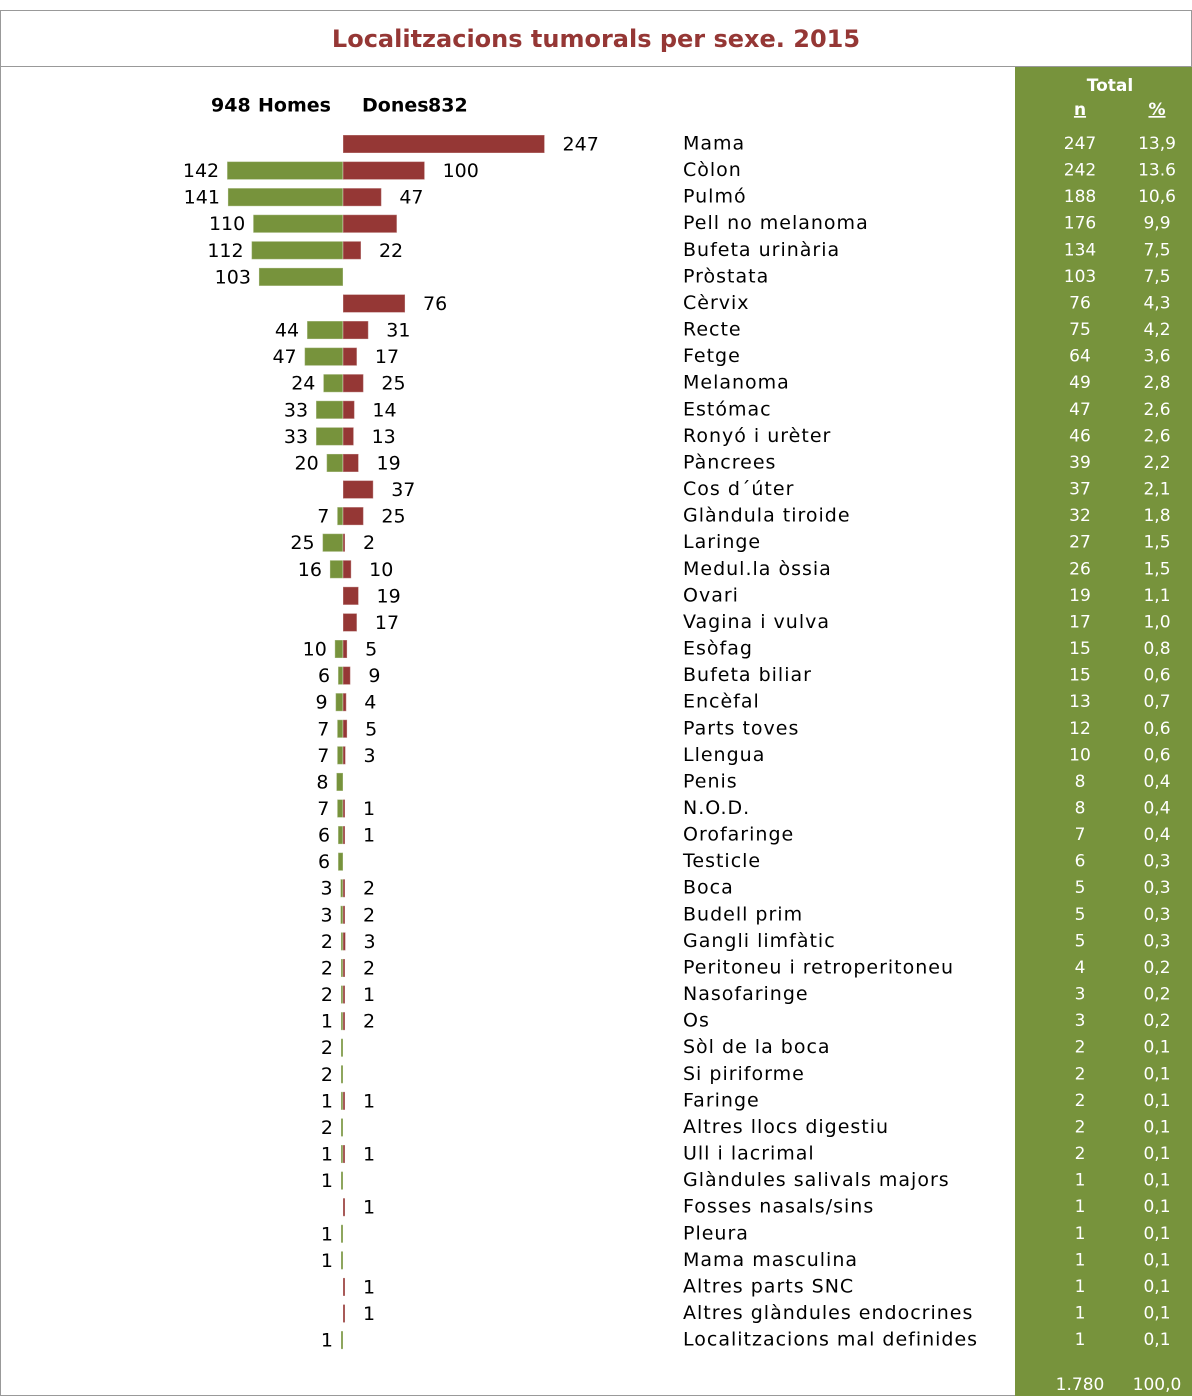  Describe the element at coordinates (202, 198) in the screenshot. I see `value-label: 141` at that location.